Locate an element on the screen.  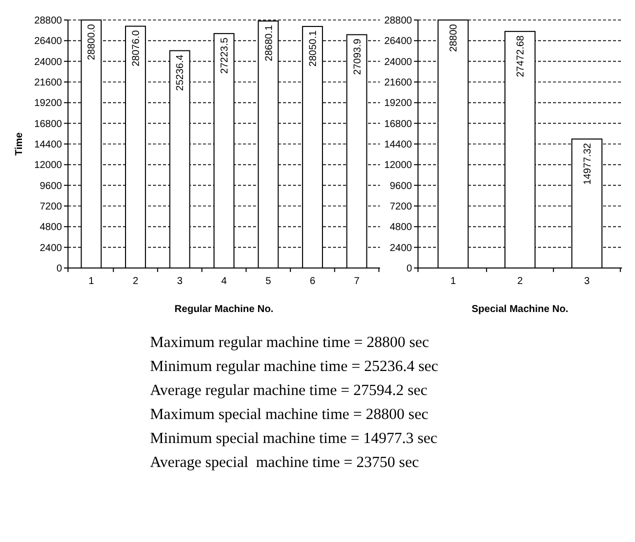
data-label: 27223.5 is located at coordinates (225, 55).